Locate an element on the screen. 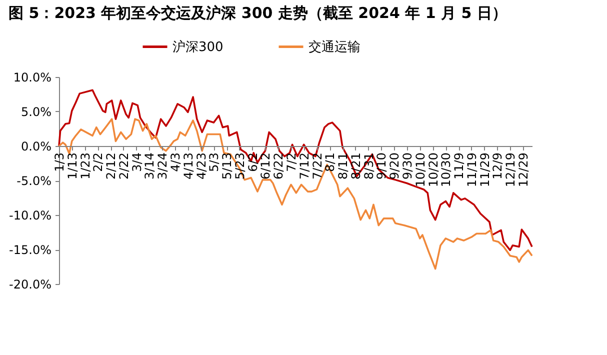 Image resolution: width=607 pixels, height=355 pixels. chart-title: 图 5：2023 年初至今交运及沪深 300 走势（截至 2024 年 1 月 5 日） is located at coordinates (257, 13).